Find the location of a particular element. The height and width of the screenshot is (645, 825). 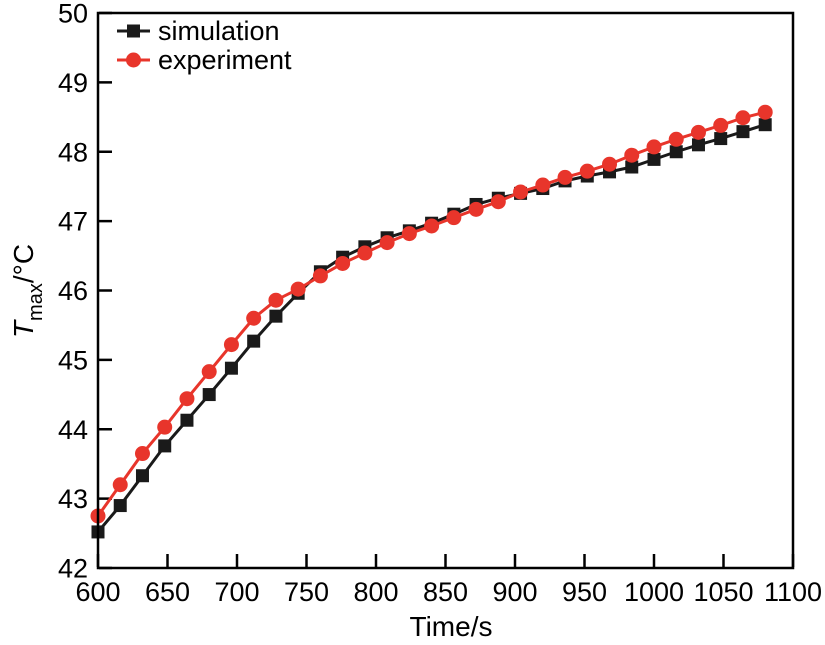

legend-marker-simulation is located at coordinates (133, 31).